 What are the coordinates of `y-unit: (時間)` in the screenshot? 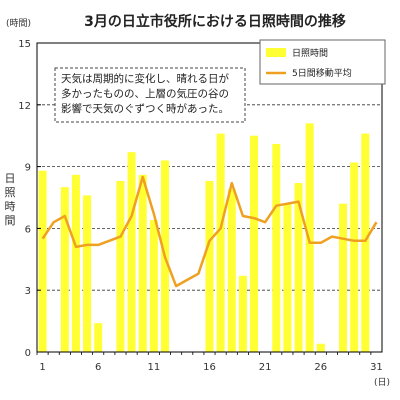 It's located at (18, 23).